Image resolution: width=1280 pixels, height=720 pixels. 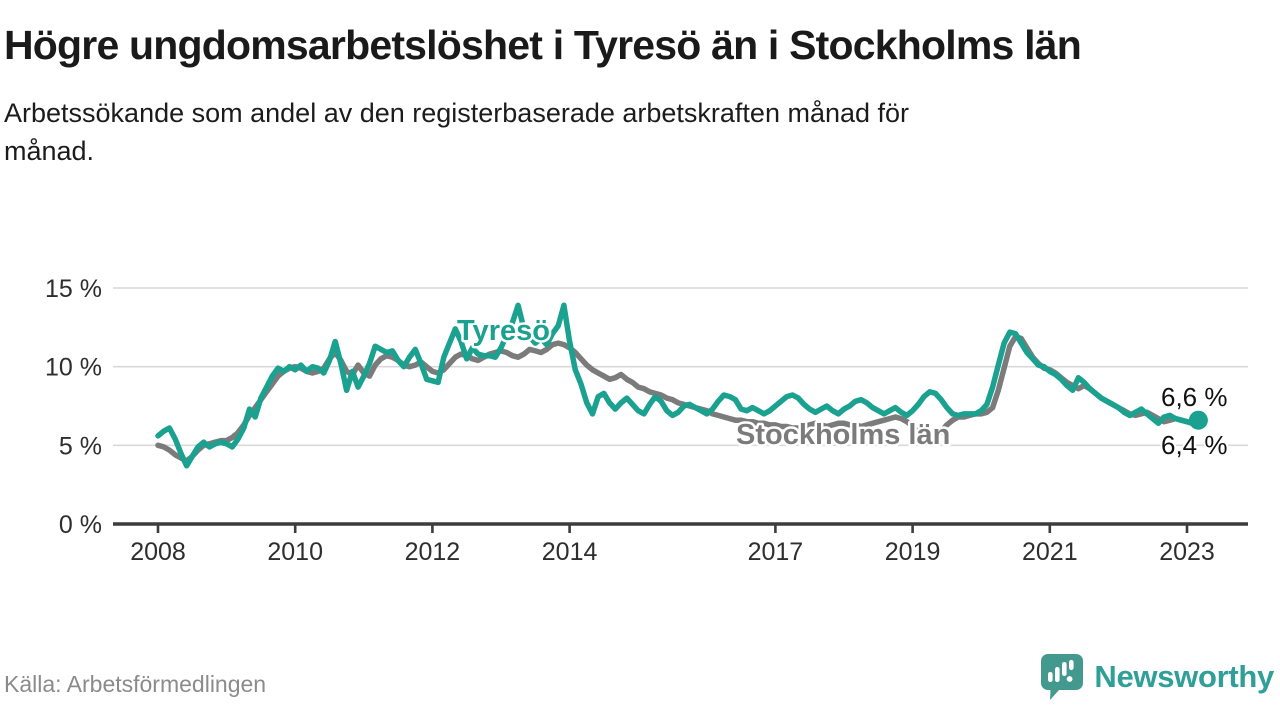 What do you see at coordinates (570, 552) in the screenshot?
I see `x-tick-label-2014: 2014` at bounding box center [570, 552].